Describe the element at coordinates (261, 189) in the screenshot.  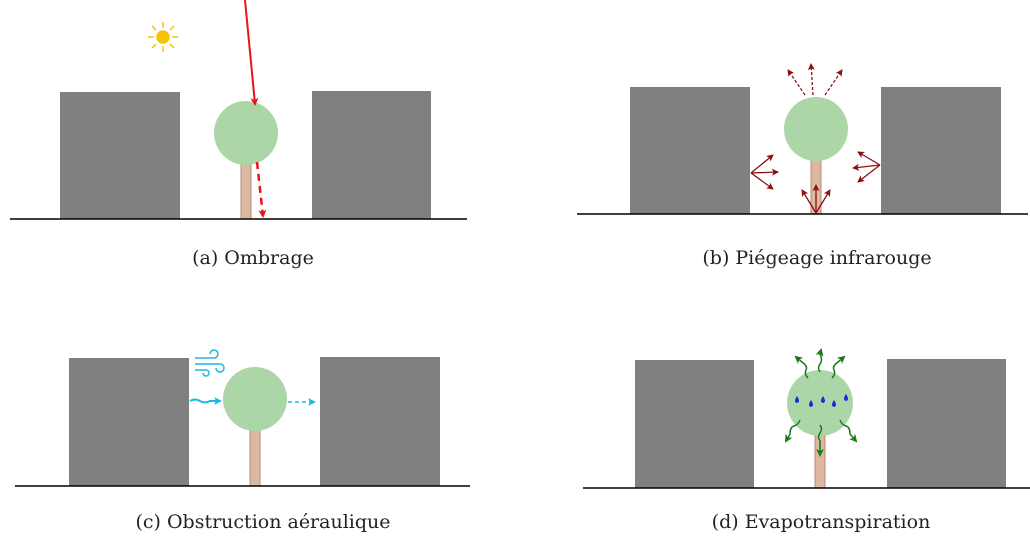
I see `sun-ray-attenuated` at that location.